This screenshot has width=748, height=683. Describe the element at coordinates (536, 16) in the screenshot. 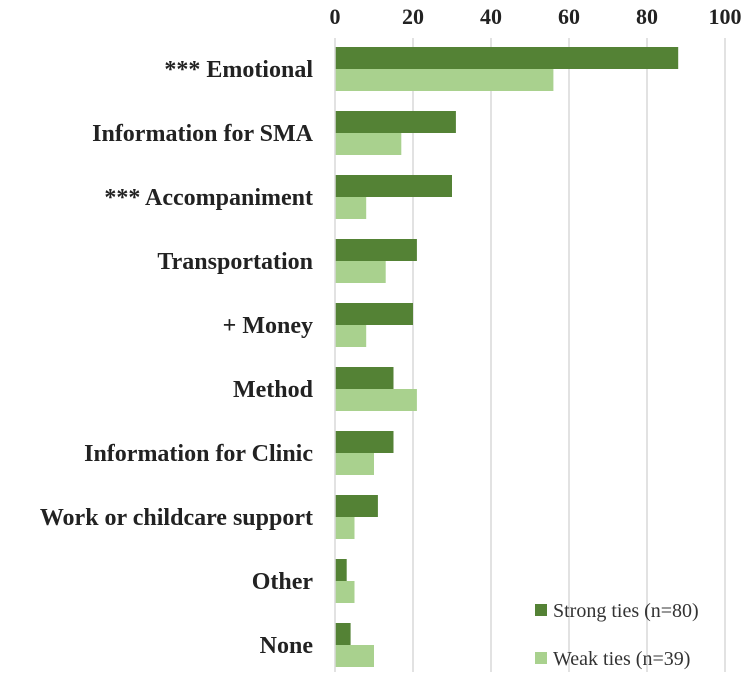

I see `x-axis-ticks: 0 20 40 60 80 100` at that location.